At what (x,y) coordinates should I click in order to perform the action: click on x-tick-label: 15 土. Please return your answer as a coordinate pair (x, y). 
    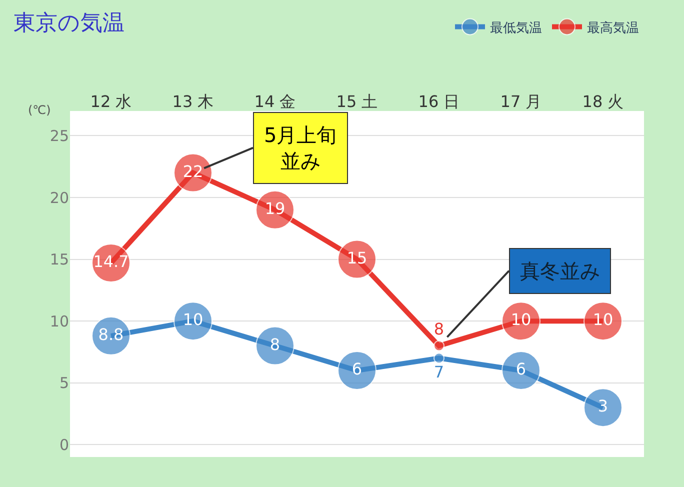
    Looking at the image, I should click on (357, 101).